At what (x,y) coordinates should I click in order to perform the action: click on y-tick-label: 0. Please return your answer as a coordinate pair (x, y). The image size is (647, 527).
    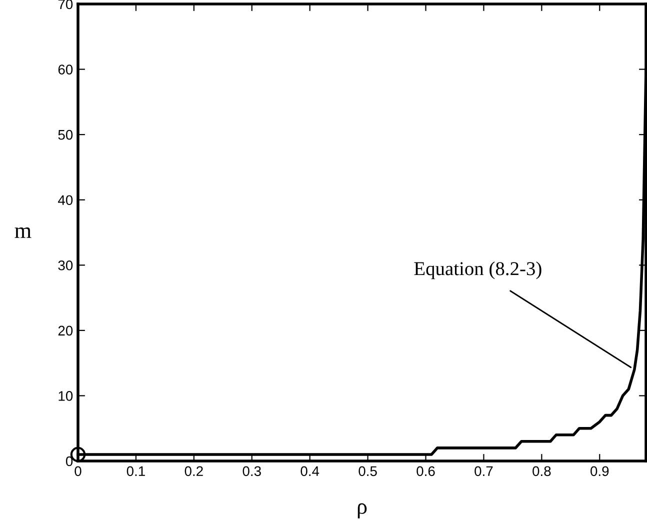
    Looking at the image, I should click on (69, 461).